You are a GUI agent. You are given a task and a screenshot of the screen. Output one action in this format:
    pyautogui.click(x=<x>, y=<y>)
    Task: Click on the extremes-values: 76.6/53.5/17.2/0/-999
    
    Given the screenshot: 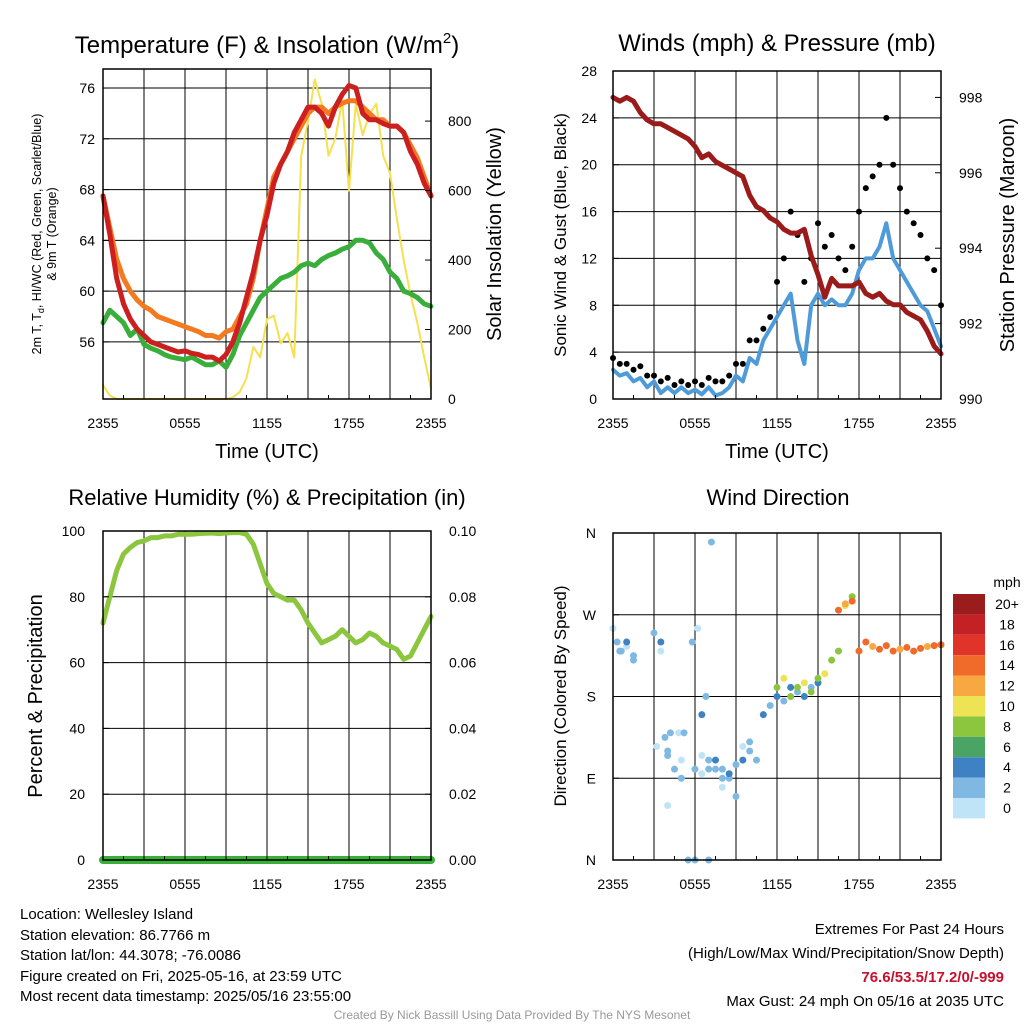 What is the action you would take?
    pyautogui.click(x=932, y=977)
    